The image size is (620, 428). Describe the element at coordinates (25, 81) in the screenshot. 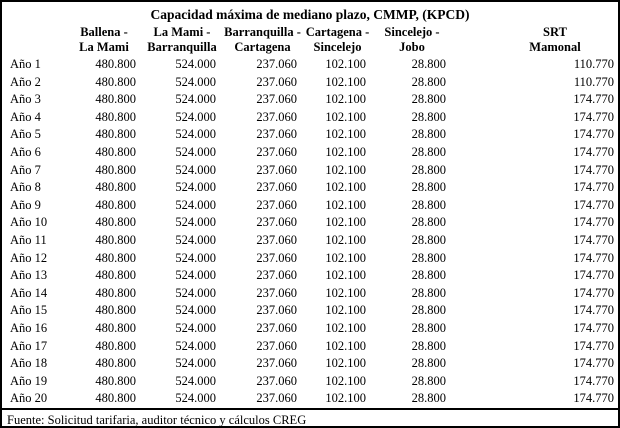

I see `row-label: Año 2` at that location.